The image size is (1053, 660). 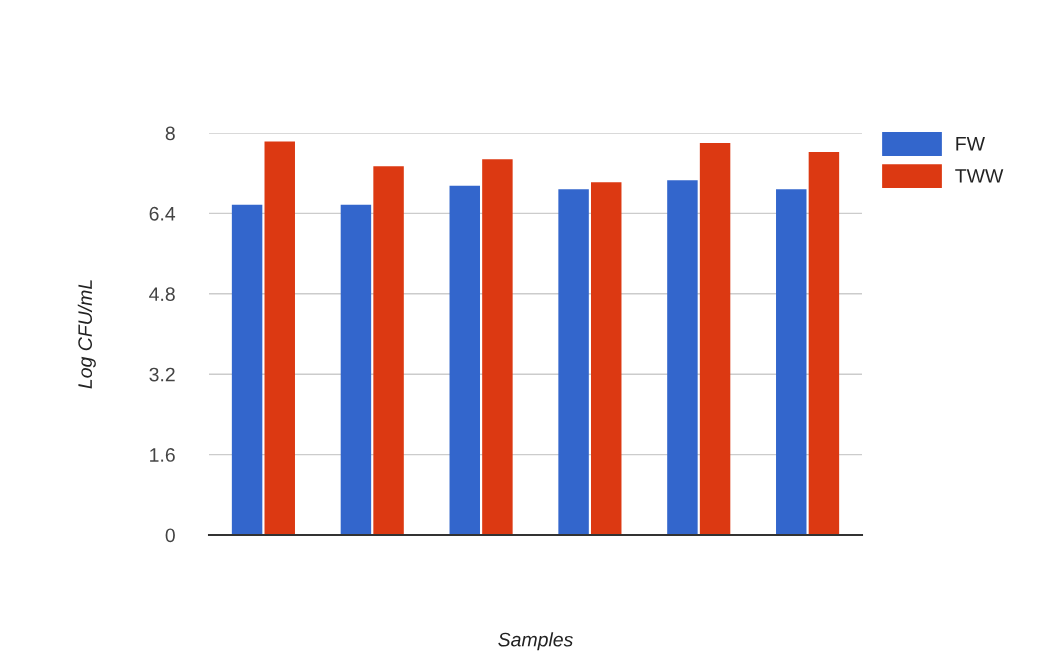 What do you see at coordinates (162, 213) in the screenshot?
I see `y-tick-label: 6.4` at bounding box center [162, 213].